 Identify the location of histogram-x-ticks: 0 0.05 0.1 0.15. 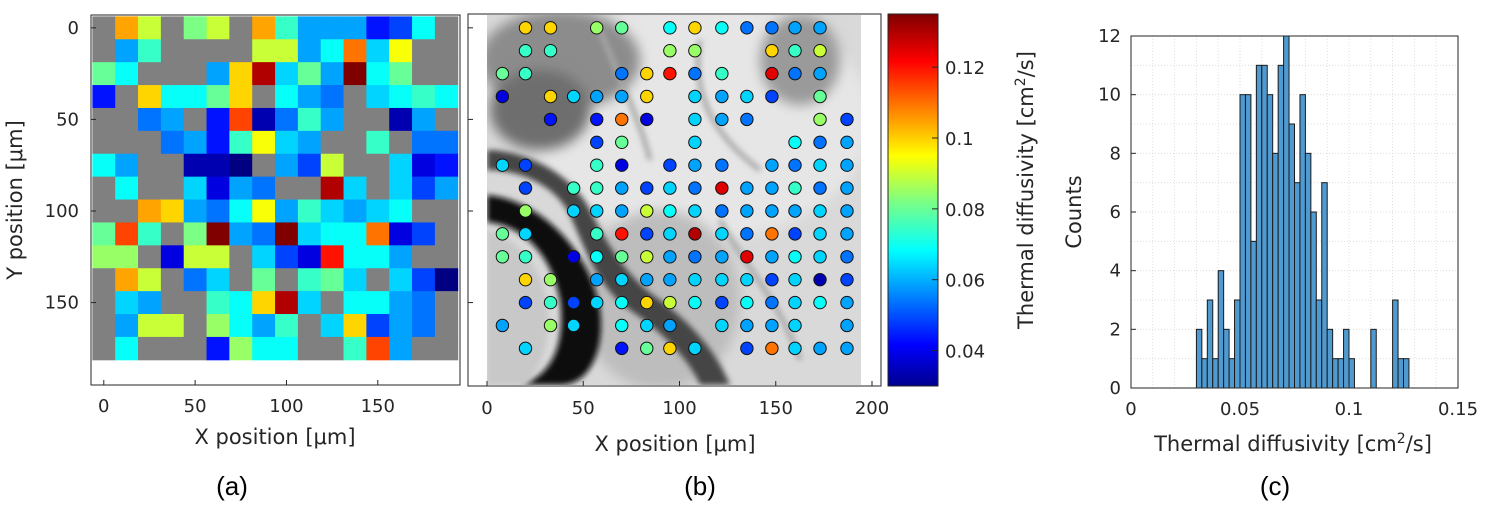
(1301, 401).